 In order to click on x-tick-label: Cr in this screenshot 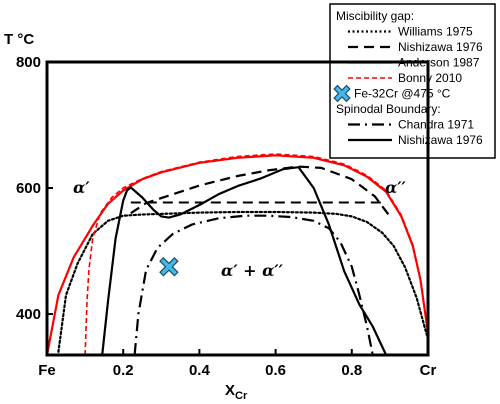, I will do `click(428, 370)`.